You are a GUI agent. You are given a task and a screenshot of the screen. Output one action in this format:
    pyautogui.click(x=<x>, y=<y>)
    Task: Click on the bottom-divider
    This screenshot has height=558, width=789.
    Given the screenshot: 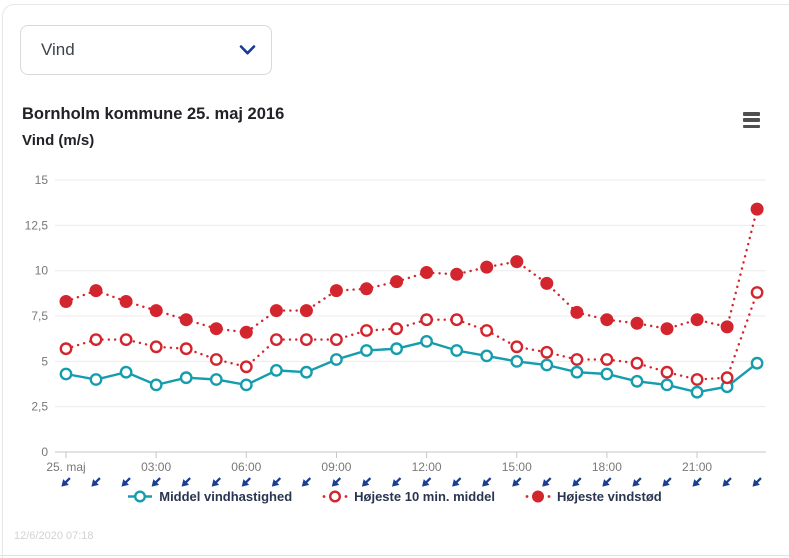 What is the action you would take?
    pyautogui.click(x=394, y=555)
    